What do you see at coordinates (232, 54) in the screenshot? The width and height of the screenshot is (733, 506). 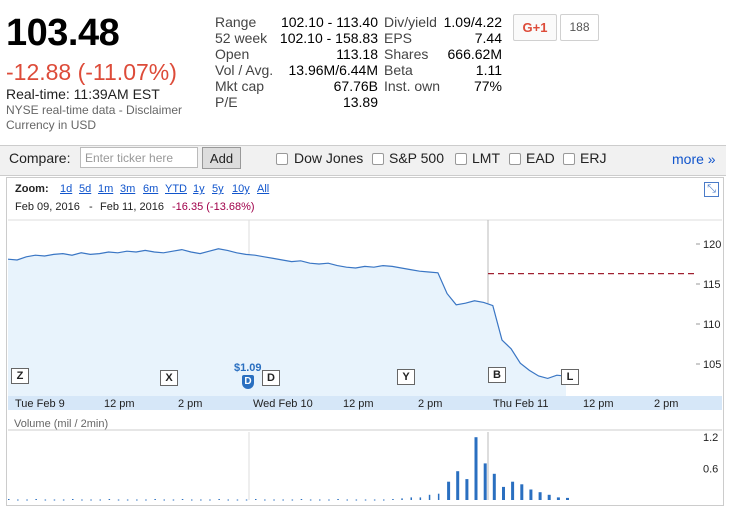 I see `stat-label: Open` at bounding box center [232, 54].